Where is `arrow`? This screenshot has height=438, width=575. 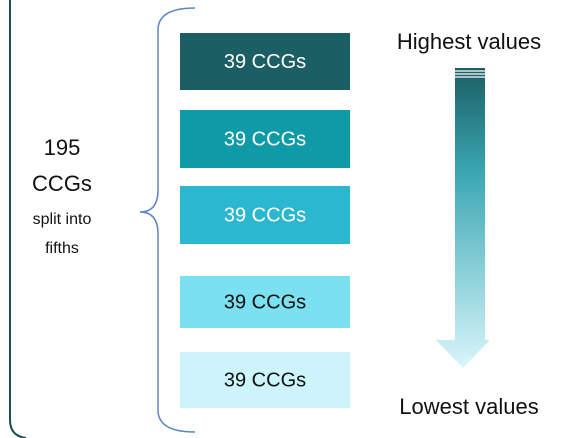 arrow is located at coordinates (463, 218).